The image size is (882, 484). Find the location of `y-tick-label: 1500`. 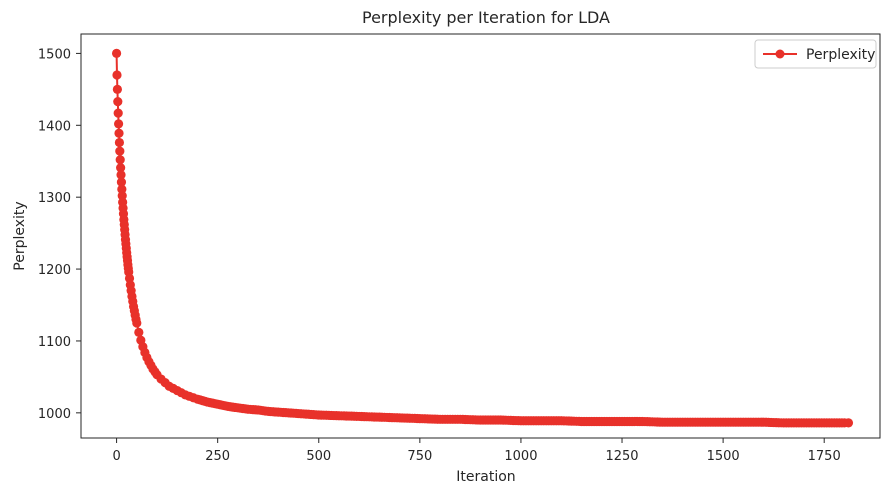

y-tick-label: 1500 is located at coordinates (54, 54).